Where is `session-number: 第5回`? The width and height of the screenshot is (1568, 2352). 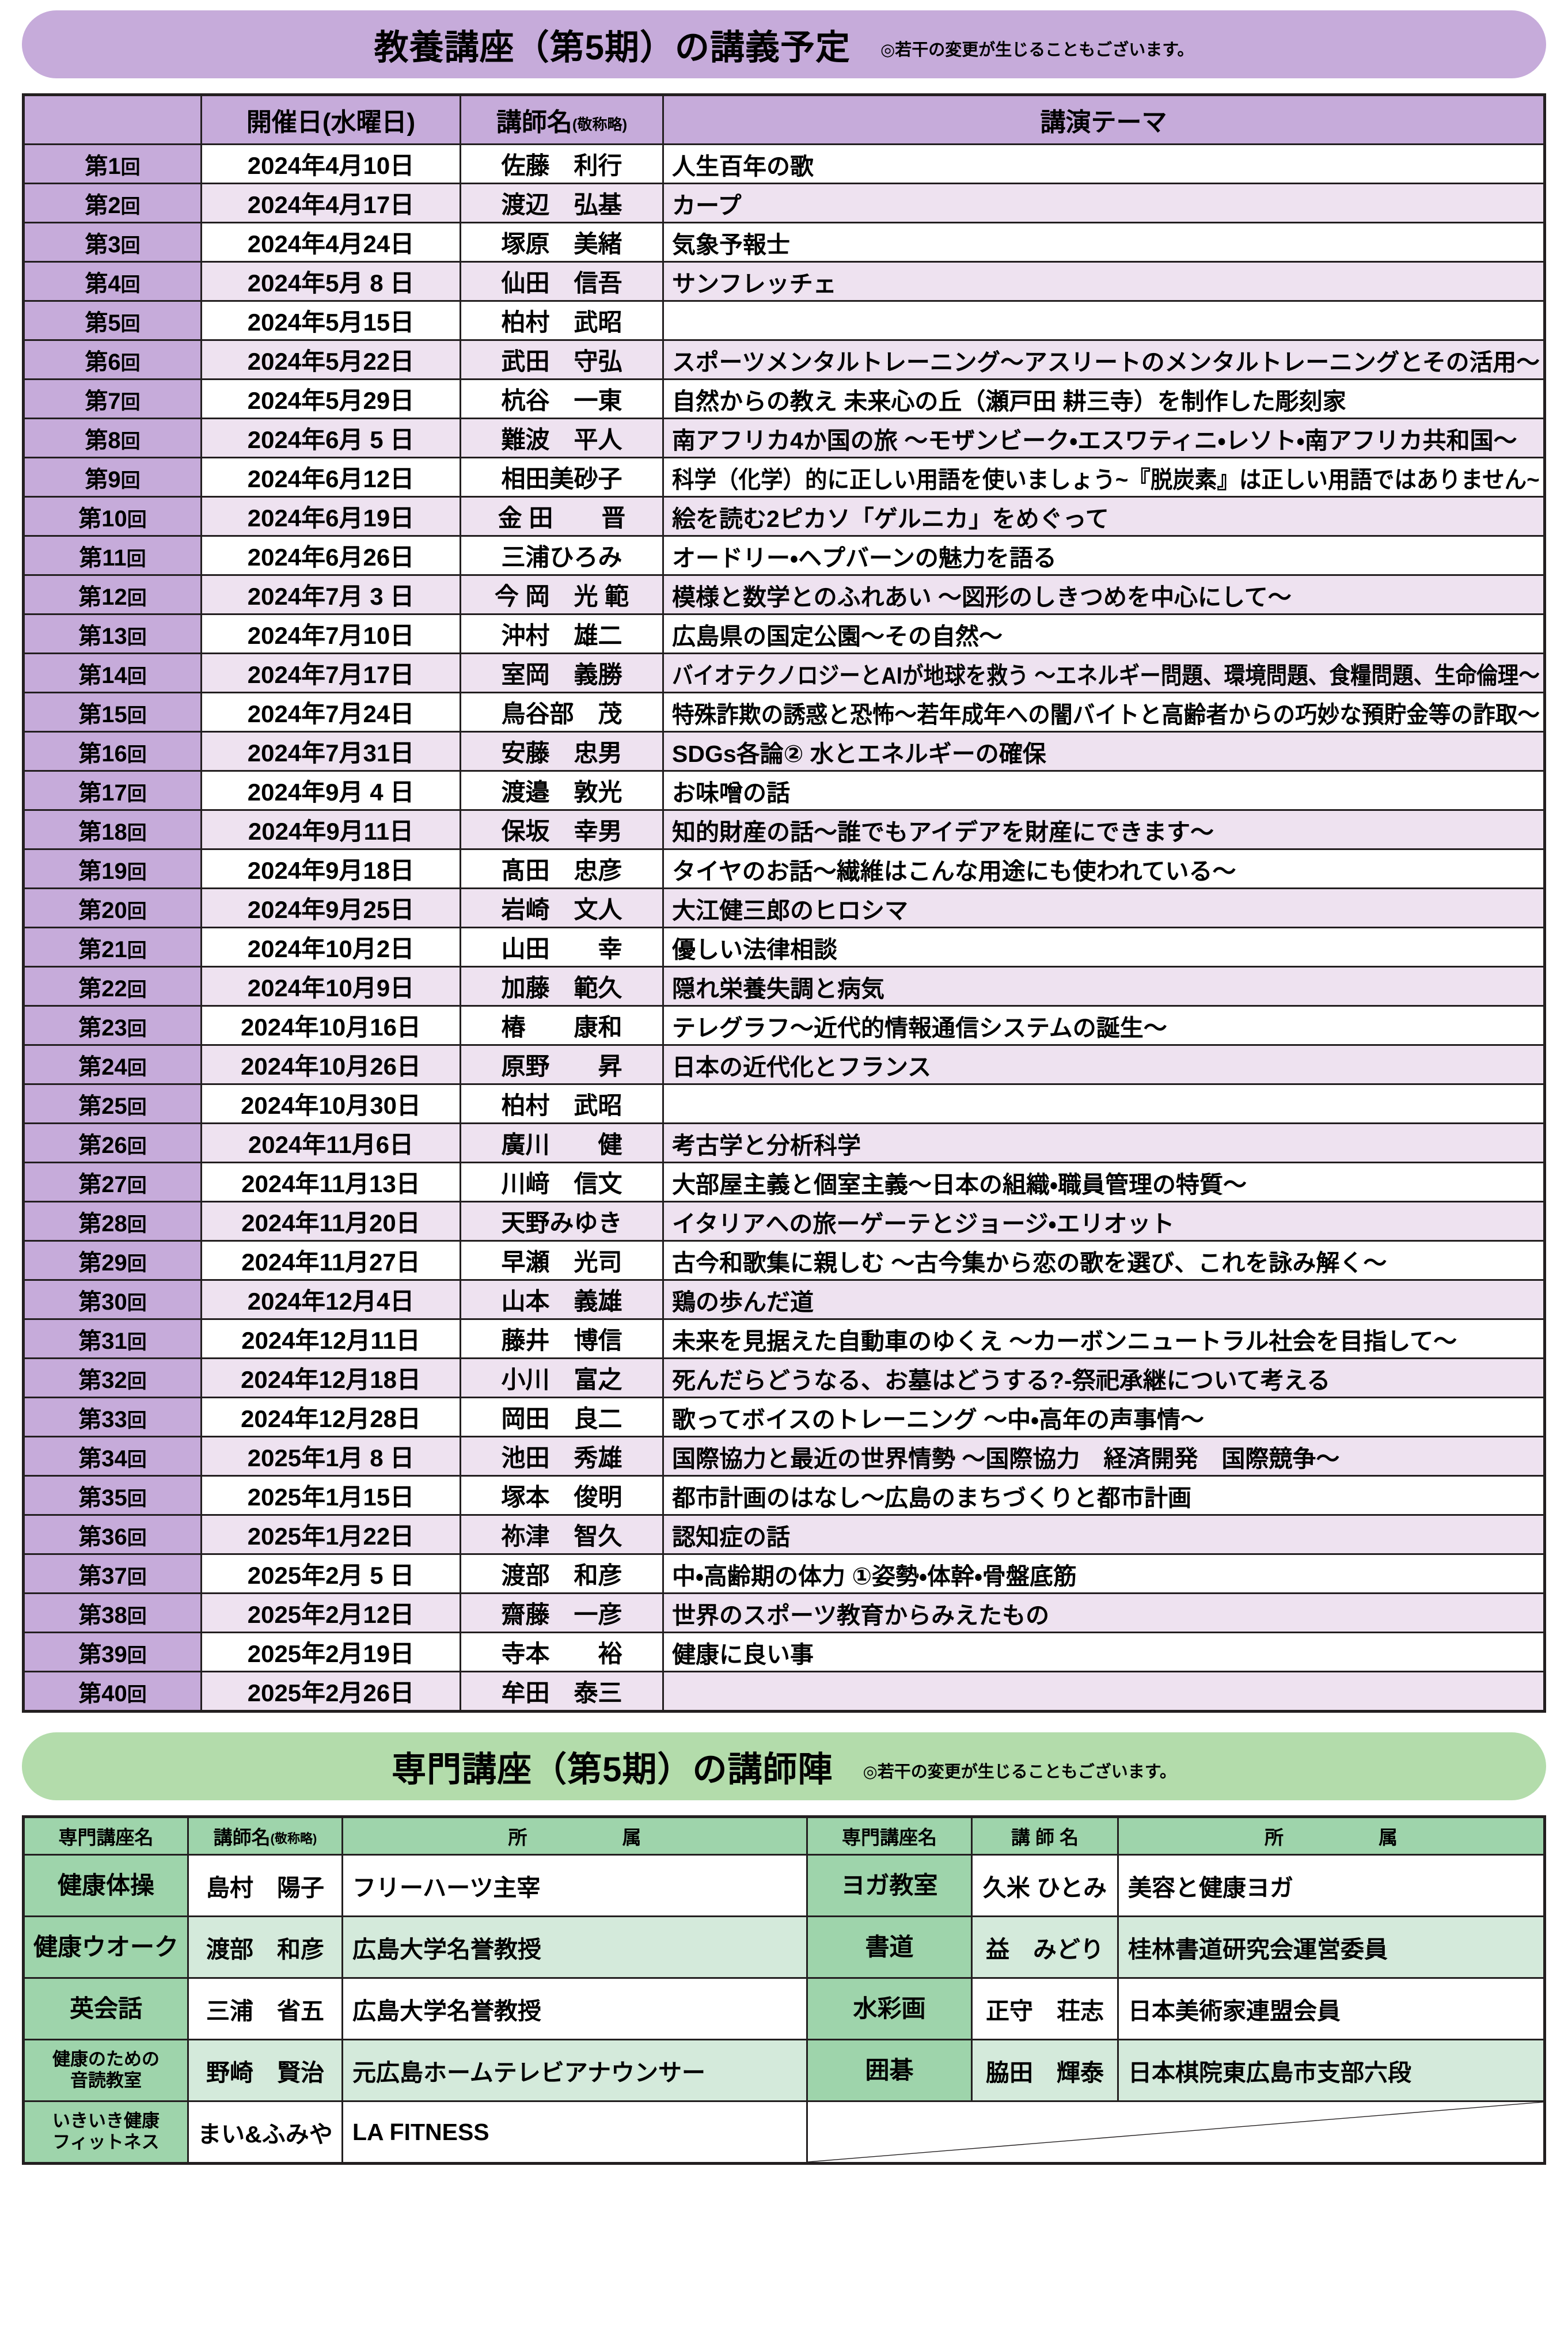
session-number: 第5回 is located at coordinates (112, 320).